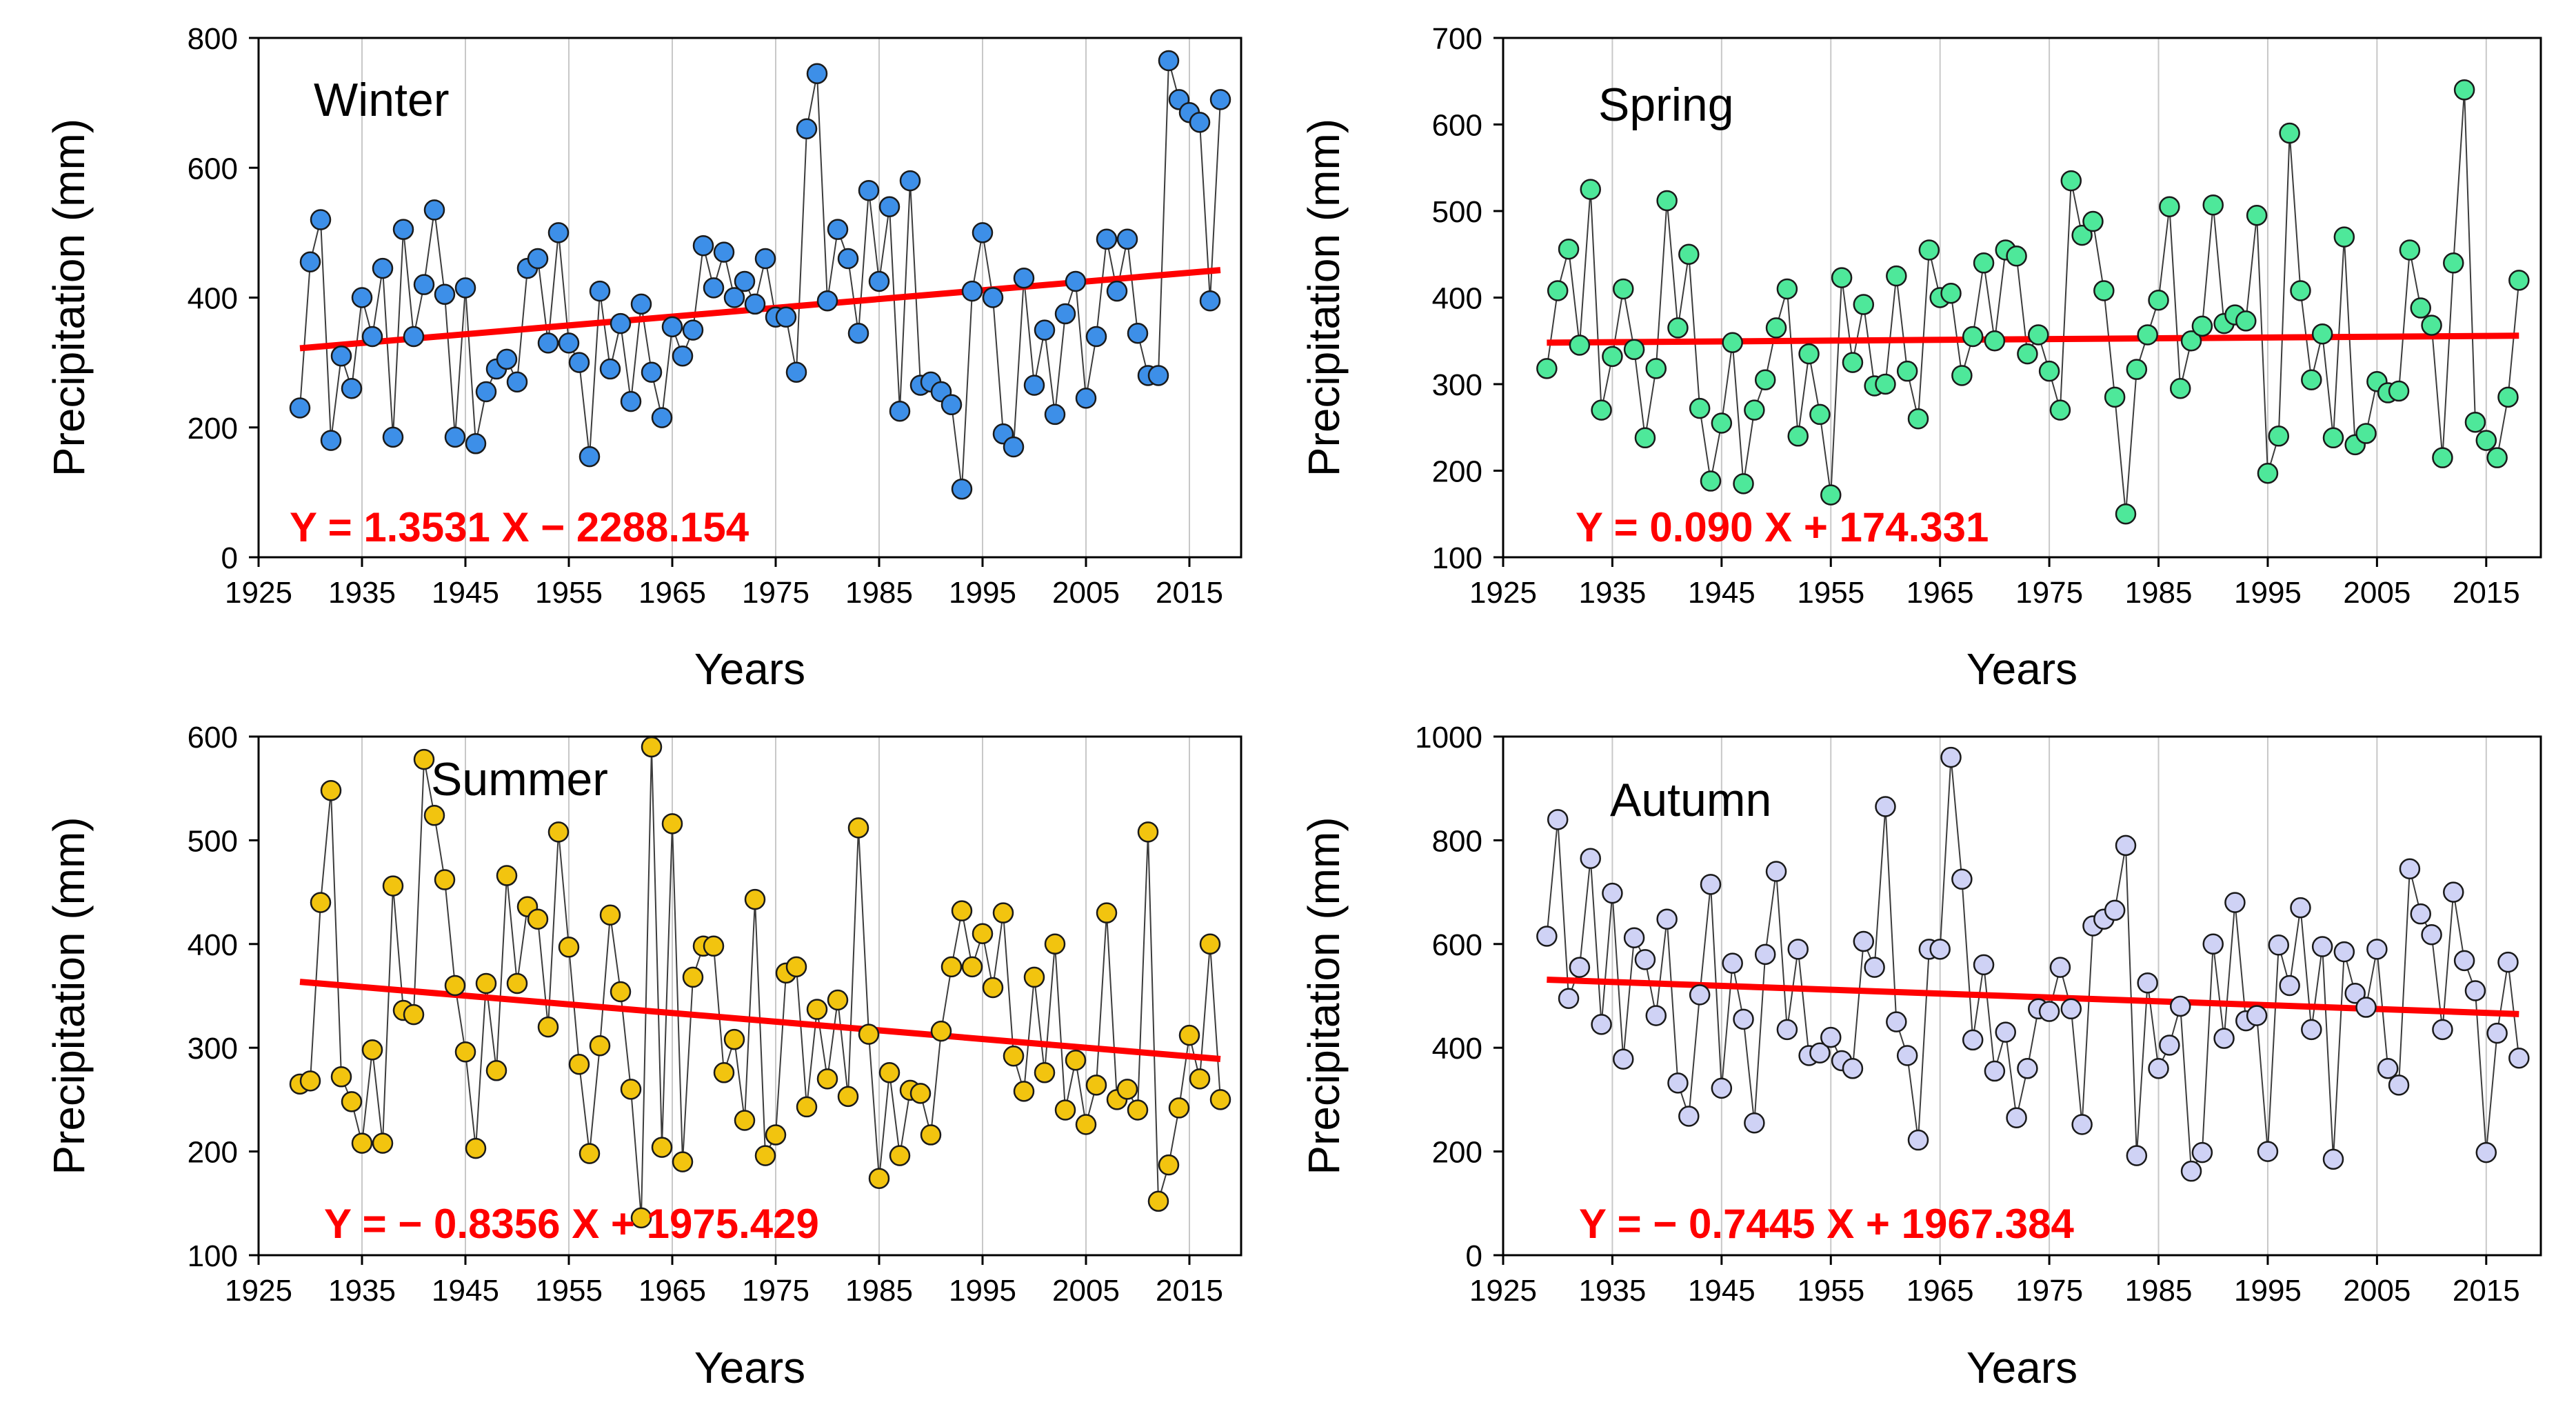 The image size is (2576, 1409). I want to click on winter-x-tick-label: 1955, so click(569, 593).